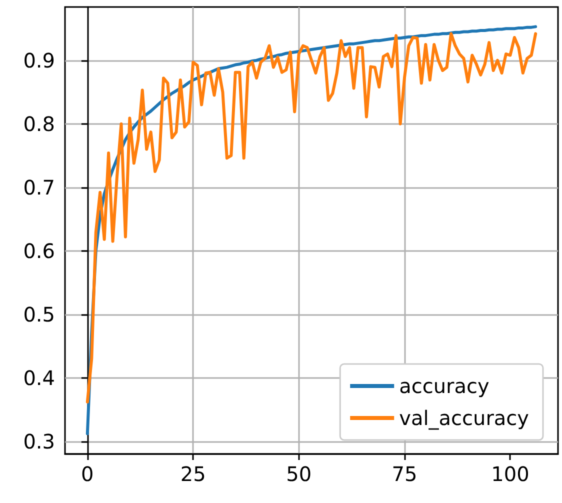  Describe the element at coordinates (193, 474) in the screenshot. I see `x-tick-label: 25` at that location.